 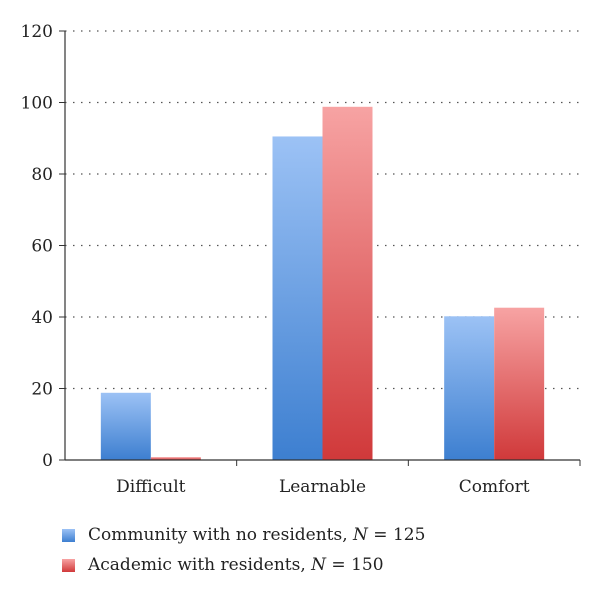 What do you see at coordinates (37, 104) in the screenshot?
I see `y-tick-label: 100` at bounding box center [37, 104].